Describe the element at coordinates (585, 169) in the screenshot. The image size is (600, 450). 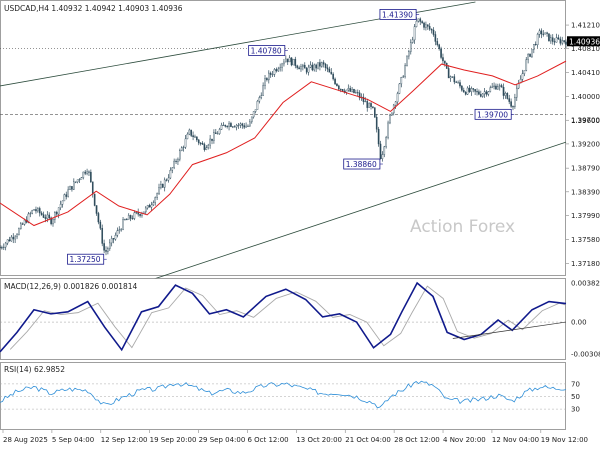
I see `price-tick-label: 1.38790` at that location.